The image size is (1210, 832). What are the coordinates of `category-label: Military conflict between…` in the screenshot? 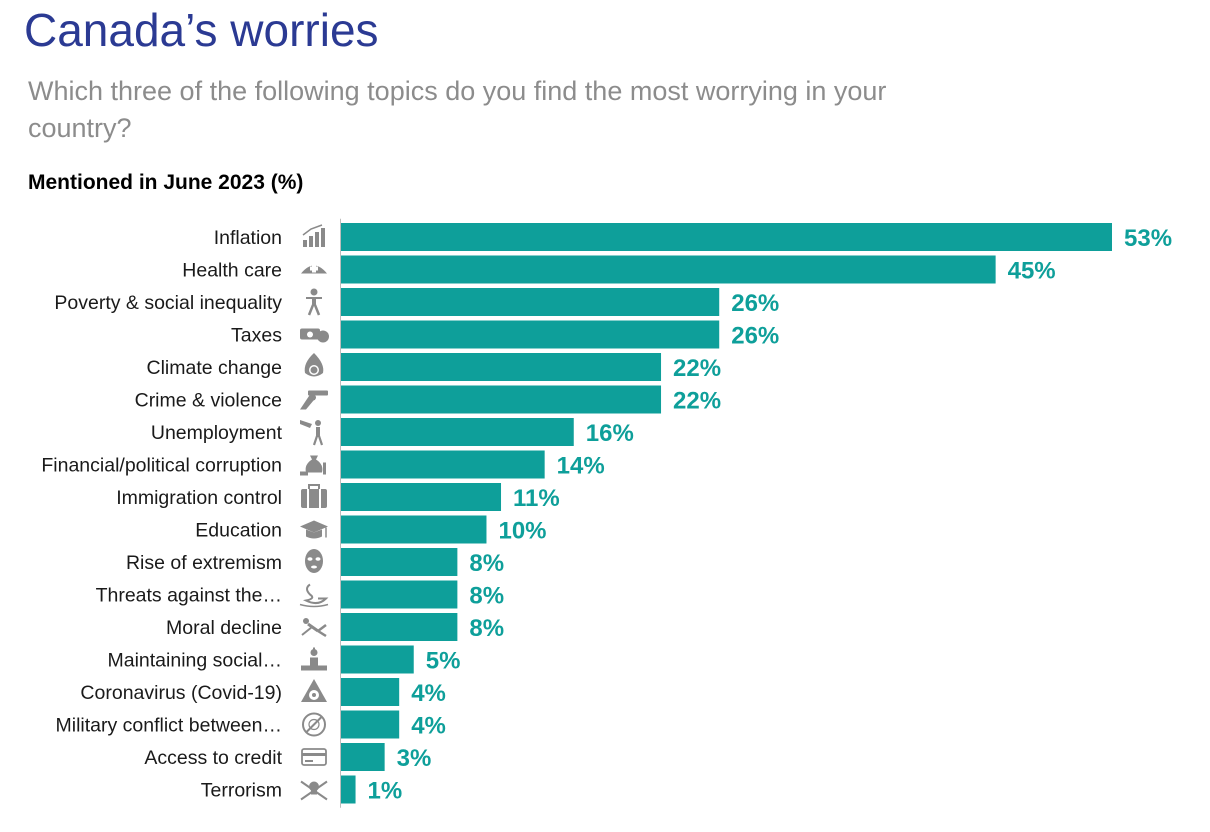 It's located at (169, 726).